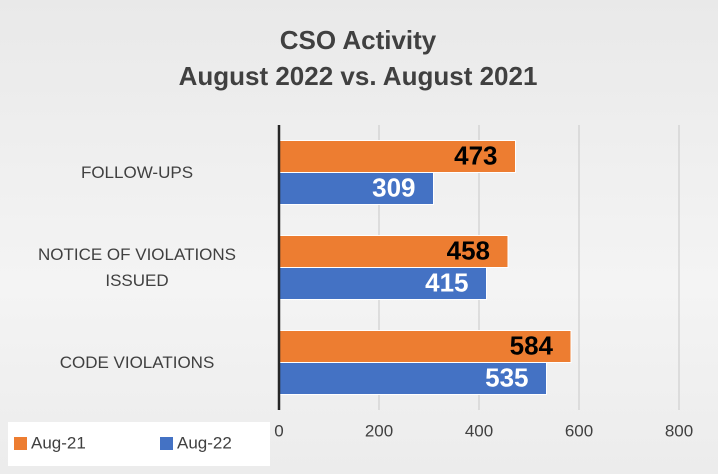 This screenshot has width=718, height=474. Describe the element at coordinates (479, 430) in the screenshot. I see `x-tick-label: 400` at that location.